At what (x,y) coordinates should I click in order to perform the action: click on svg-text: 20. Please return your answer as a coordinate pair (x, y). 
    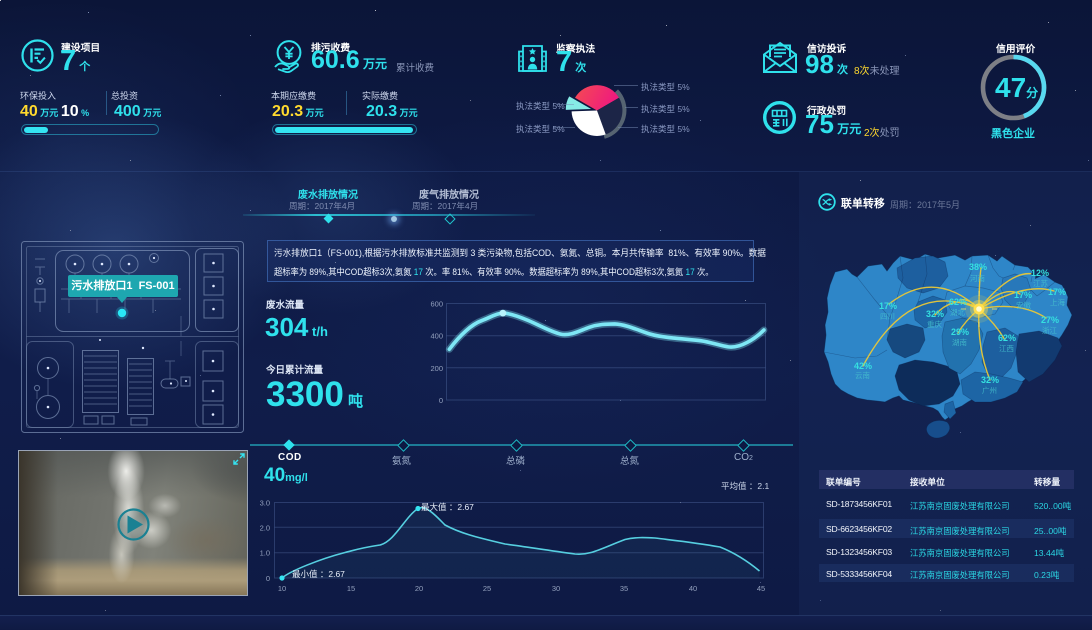
    Looking at the image, I should click on (419, 588).